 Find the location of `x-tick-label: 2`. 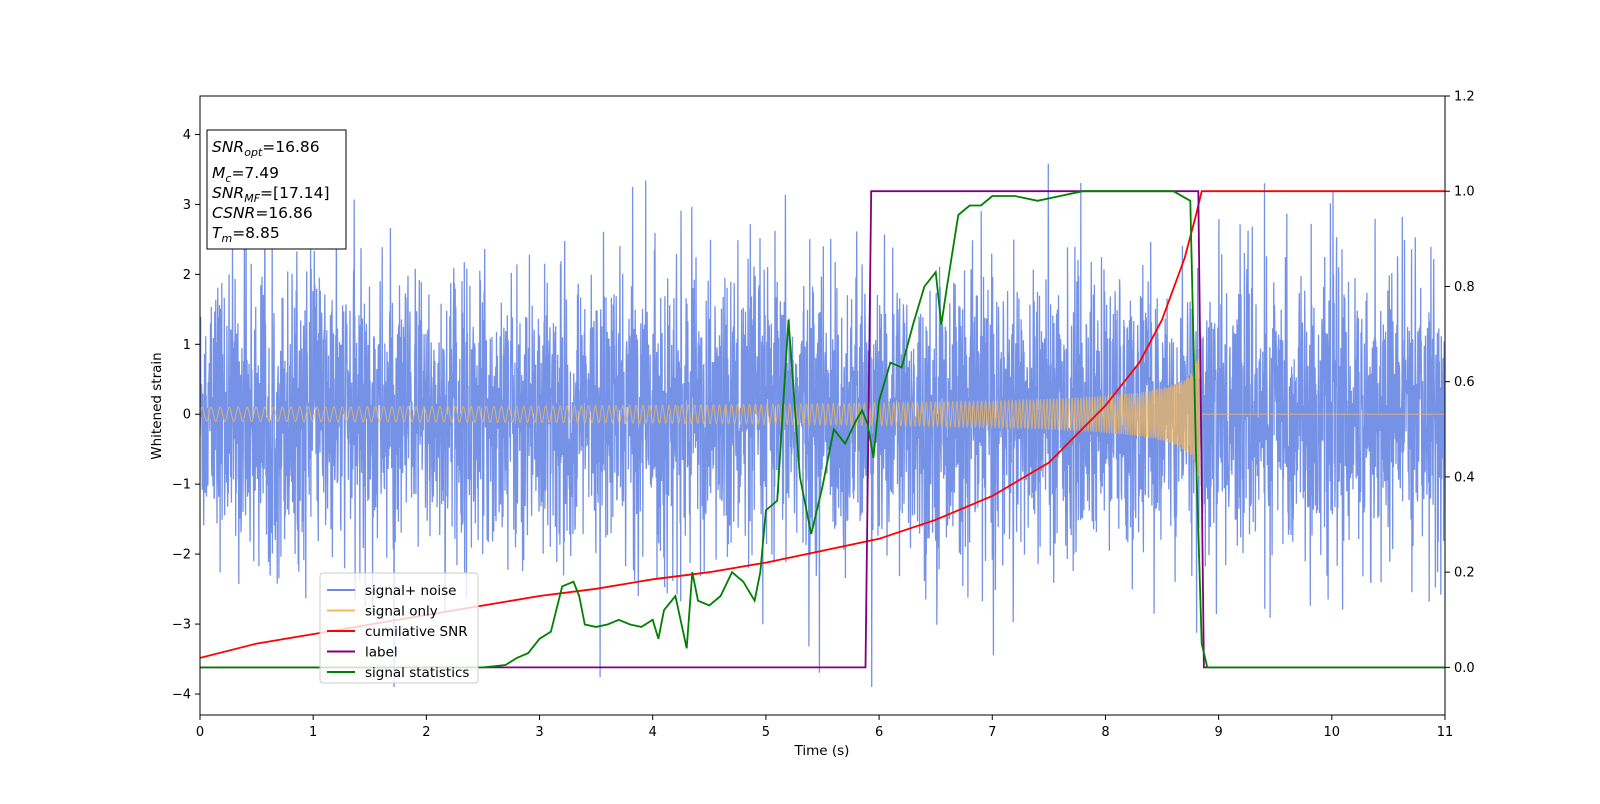

x-tick-label: 2 is located at coordinates (426, 732).